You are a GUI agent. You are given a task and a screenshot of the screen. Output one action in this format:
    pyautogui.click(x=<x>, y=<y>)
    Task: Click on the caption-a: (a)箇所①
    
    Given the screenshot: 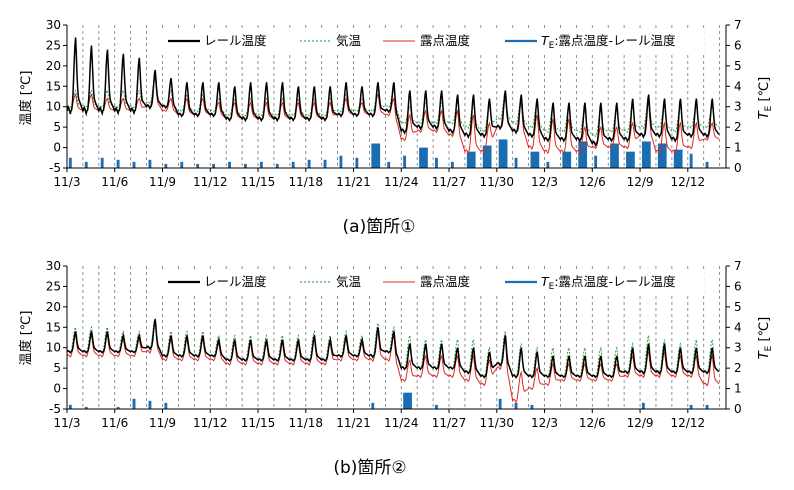 What is the action you would take?
    pyautogui.click(x=379, y=227)
    